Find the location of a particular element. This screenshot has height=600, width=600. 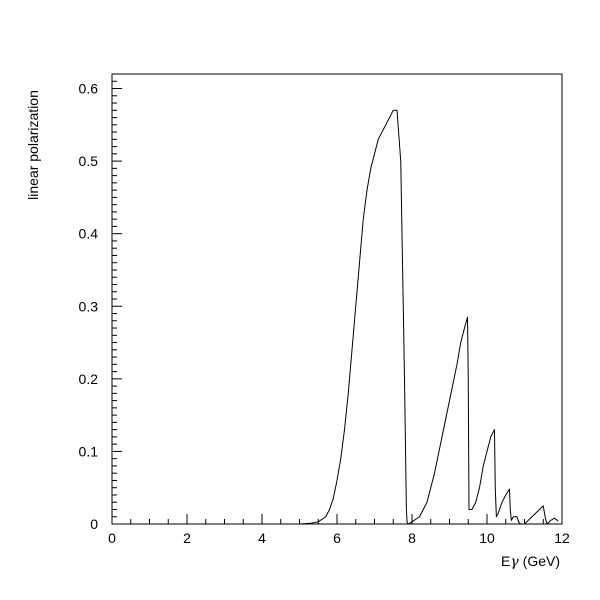

x-axis-title-prefix: E is located at coordinates (505, 561).